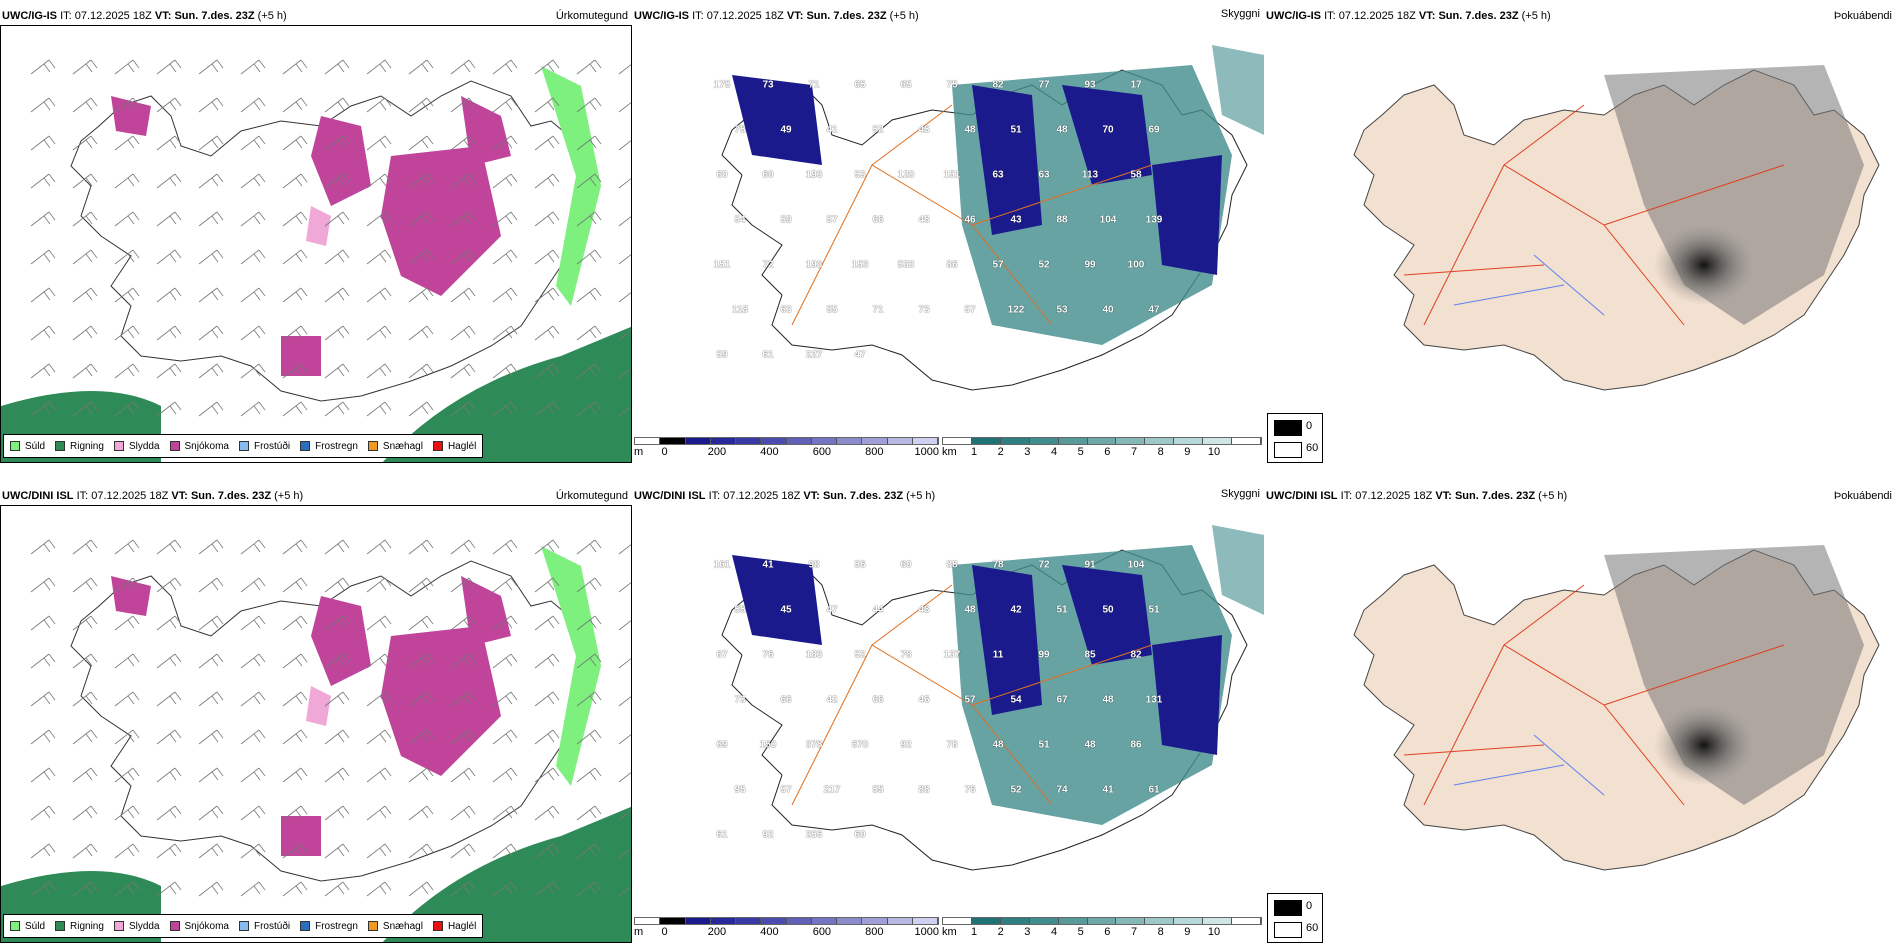 The width and height of the screenshot is (1900, 950). Describe the element at coordinates (1090, 265) in the screenshot. I see `cloud-base-label: 99` at that location.